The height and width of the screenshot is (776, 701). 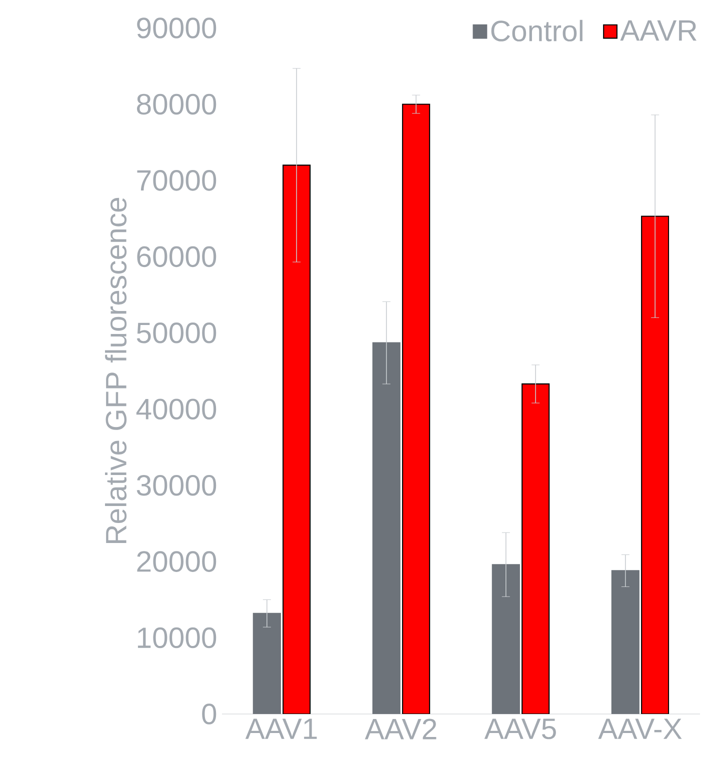 I want to click on y-tick-label: 40000, so click(x=176, y=409).